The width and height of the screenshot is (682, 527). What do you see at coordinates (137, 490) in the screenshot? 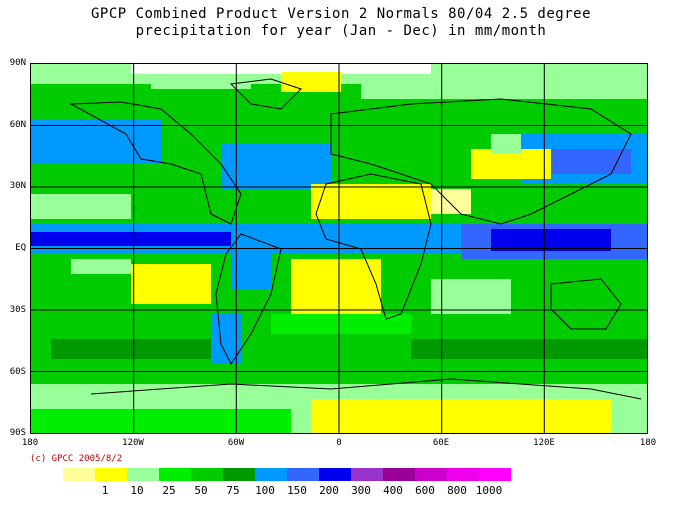
I see `legend-label: 10` at bounding box center [137, 490].